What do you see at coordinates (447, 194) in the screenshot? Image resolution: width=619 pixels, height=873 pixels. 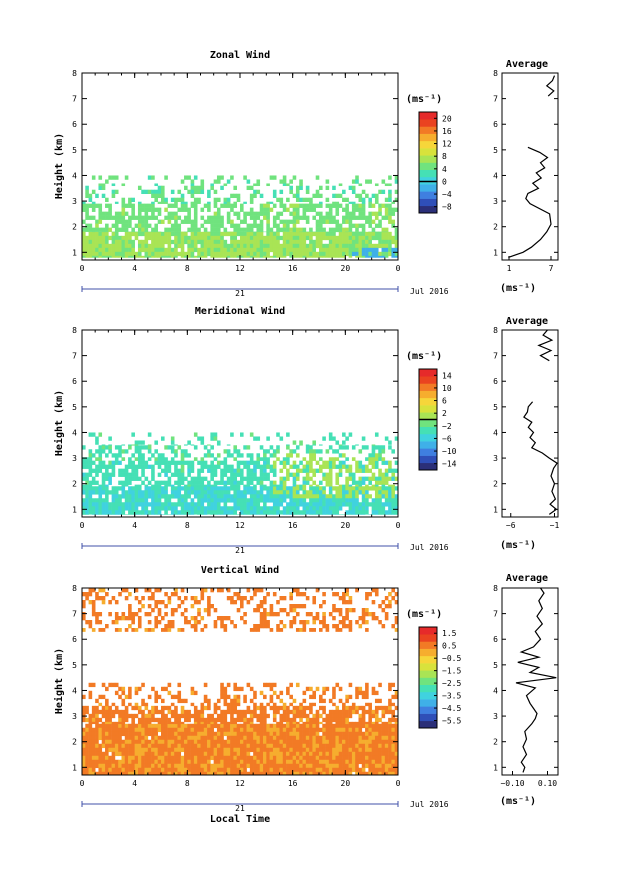 I see `zonal-wind-colorbar-label: −4` at bounding box center [447, 194].